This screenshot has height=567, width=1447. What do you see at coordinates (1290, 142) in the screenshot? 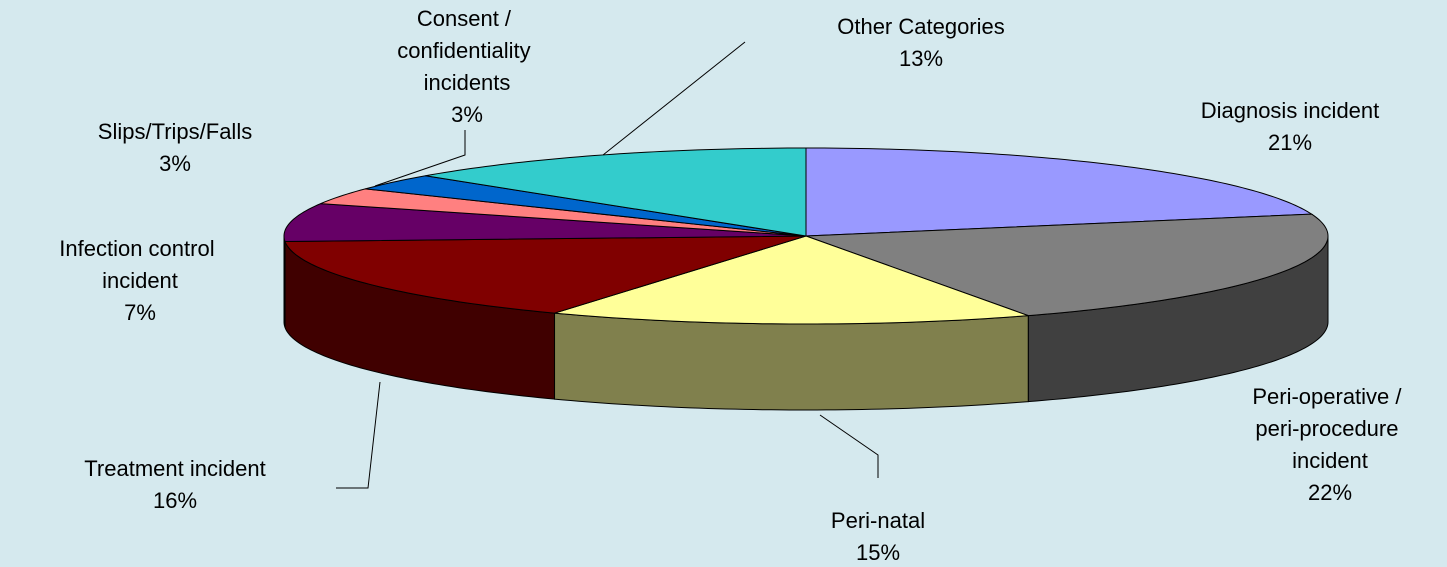
I see `value-label: 21%` at bounding box center [1290, 142].